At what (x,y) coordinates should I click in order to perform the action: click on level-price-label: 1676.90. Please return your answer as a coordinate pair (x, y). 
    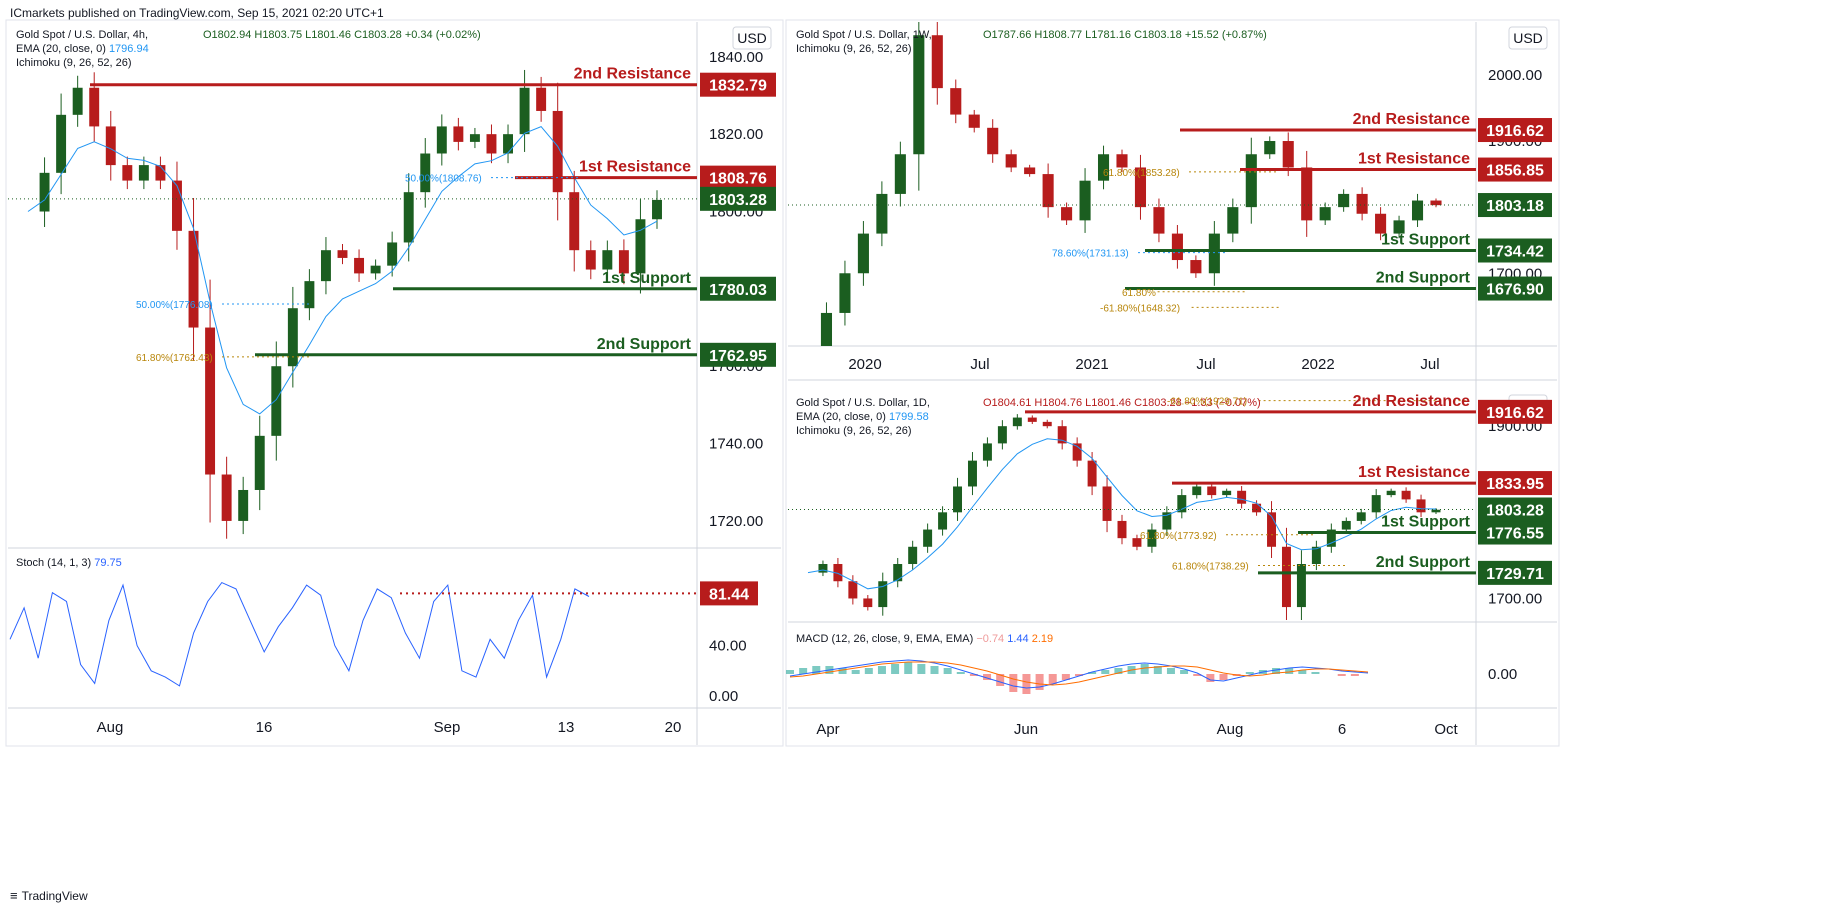
    Looking at the image, I should click on (1515, 290).